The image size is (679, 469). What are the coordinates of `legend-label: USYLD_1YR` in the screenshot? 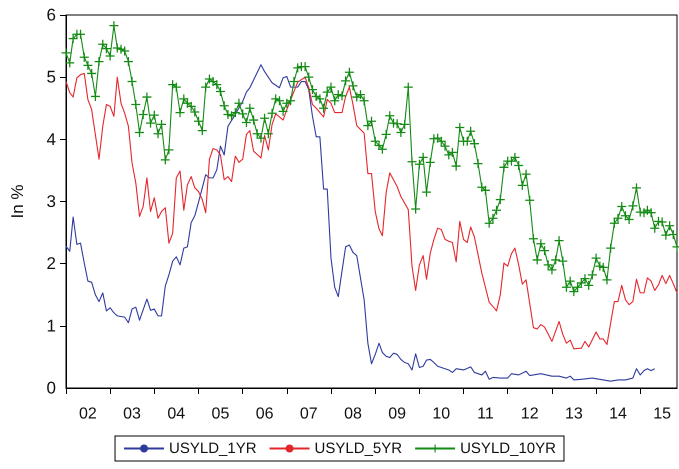 It's located at (213, 448).